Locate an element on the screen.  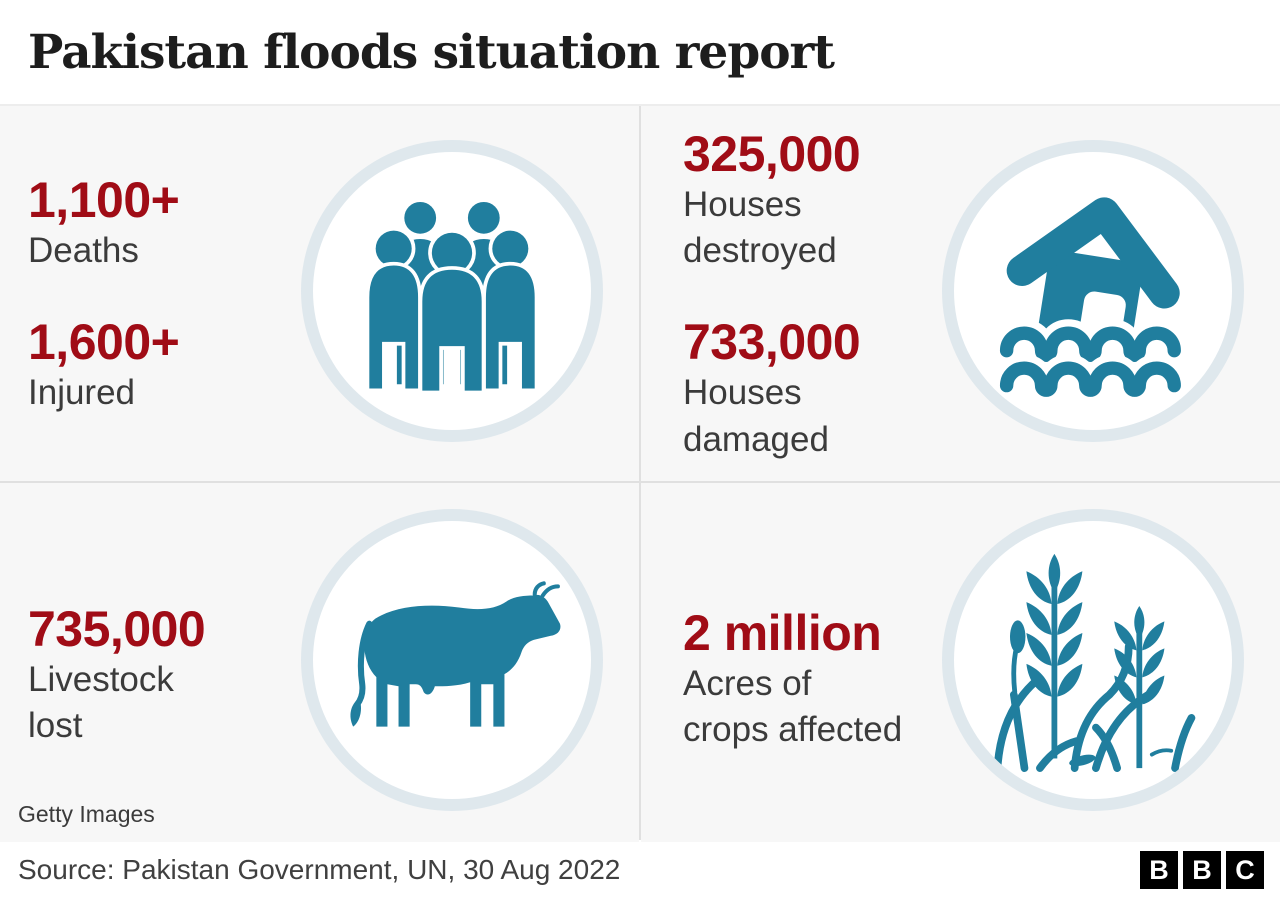
cow-icon-badge is located at coordinates (452, 660).